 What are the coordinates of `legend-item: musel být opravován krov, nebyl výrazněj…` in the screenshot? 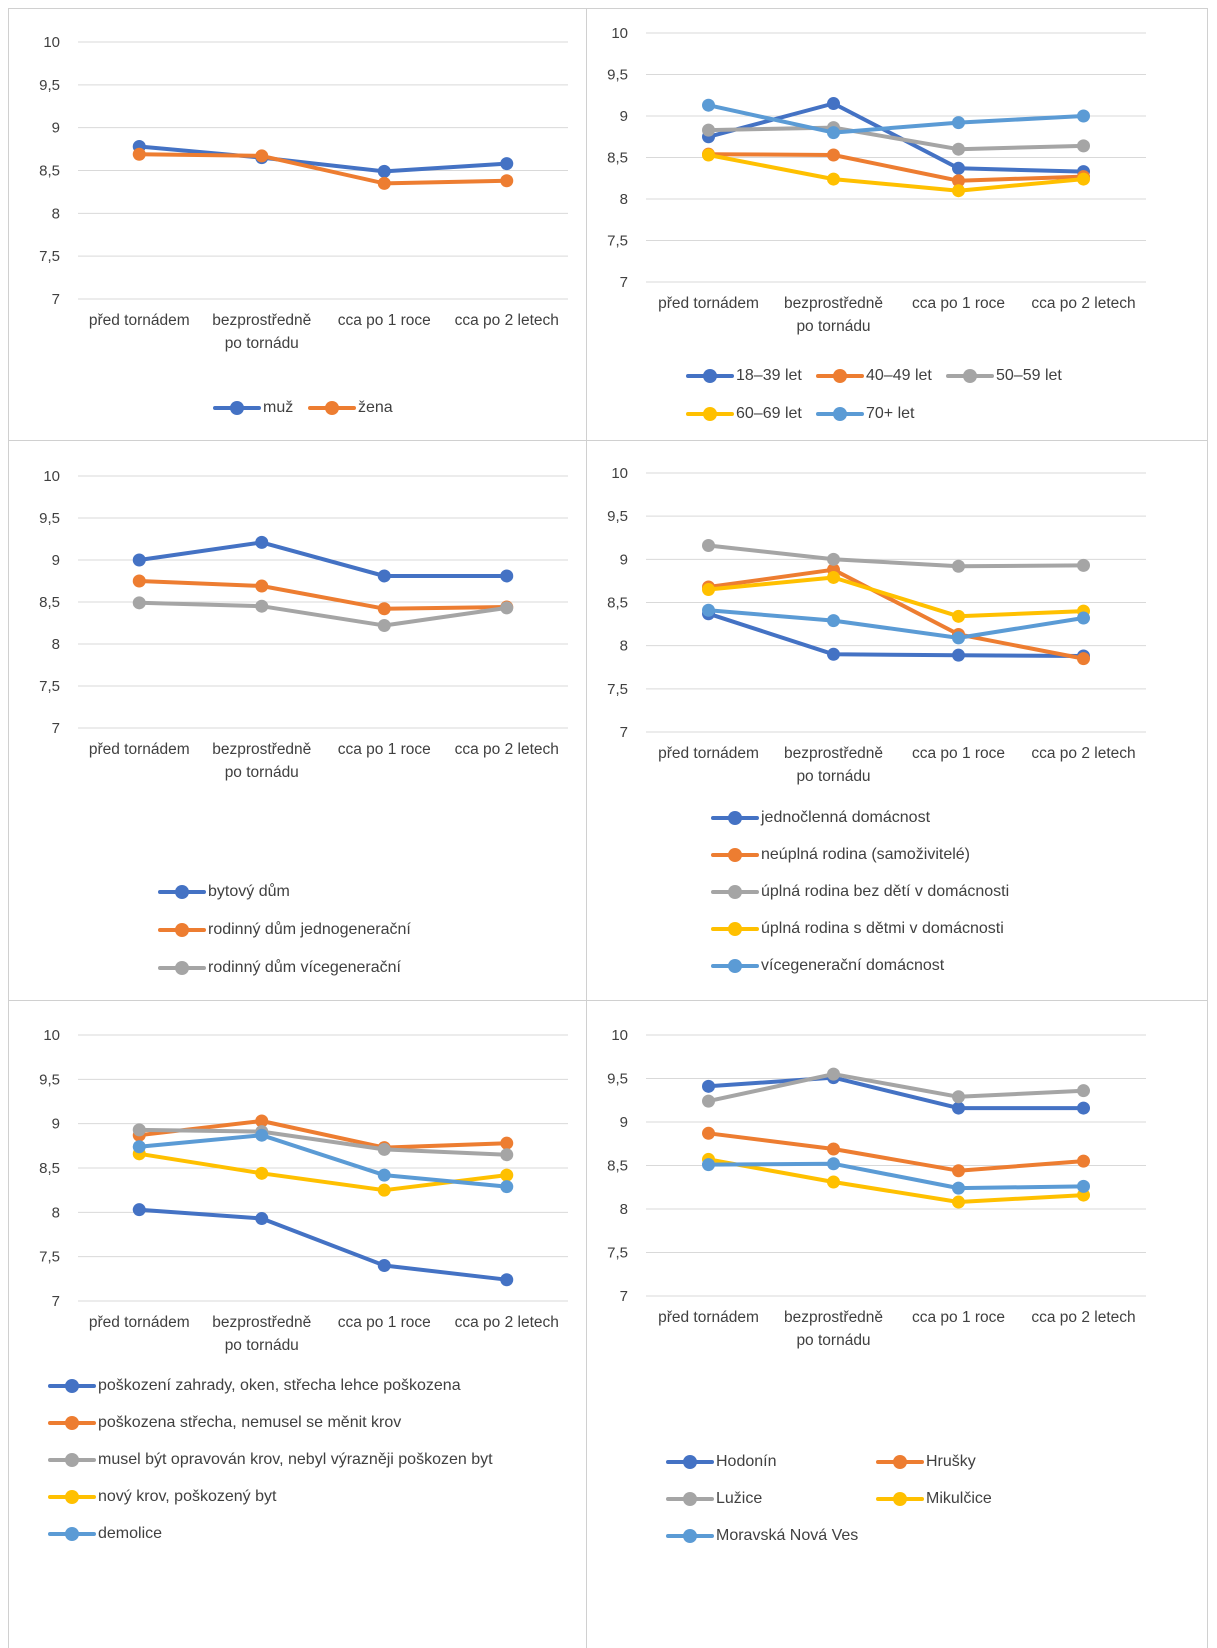 It's located at (270, 1460).